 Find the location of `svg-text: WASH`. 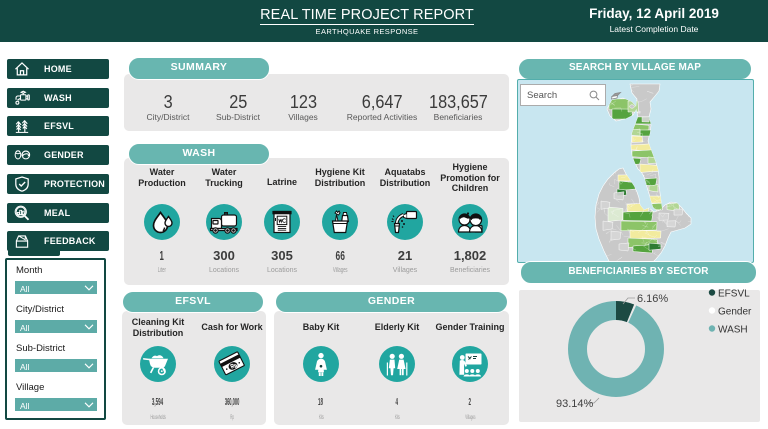

svg-text: WASH is located at coordinates (733, 330).